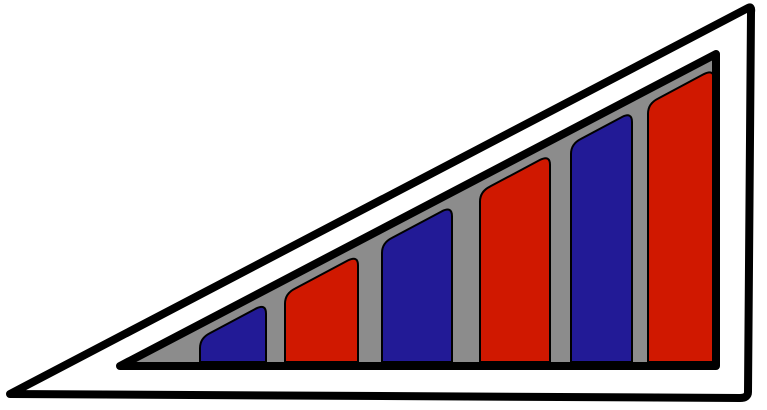 Image resolution: width=767 pixels, height=410 pixels. I want to click on bar-6-red, so click(681, 217).